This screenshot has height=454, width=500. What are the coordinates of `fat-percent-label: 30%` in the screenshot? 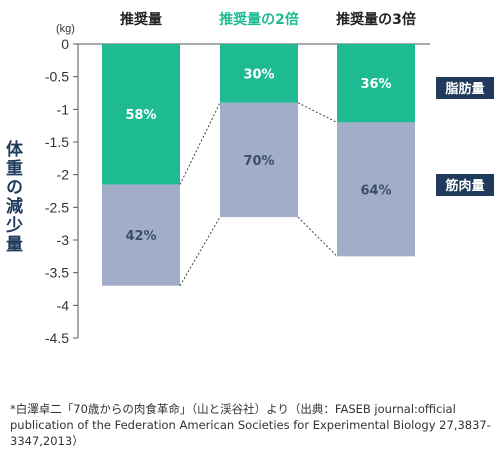 It's located at (258, 74).